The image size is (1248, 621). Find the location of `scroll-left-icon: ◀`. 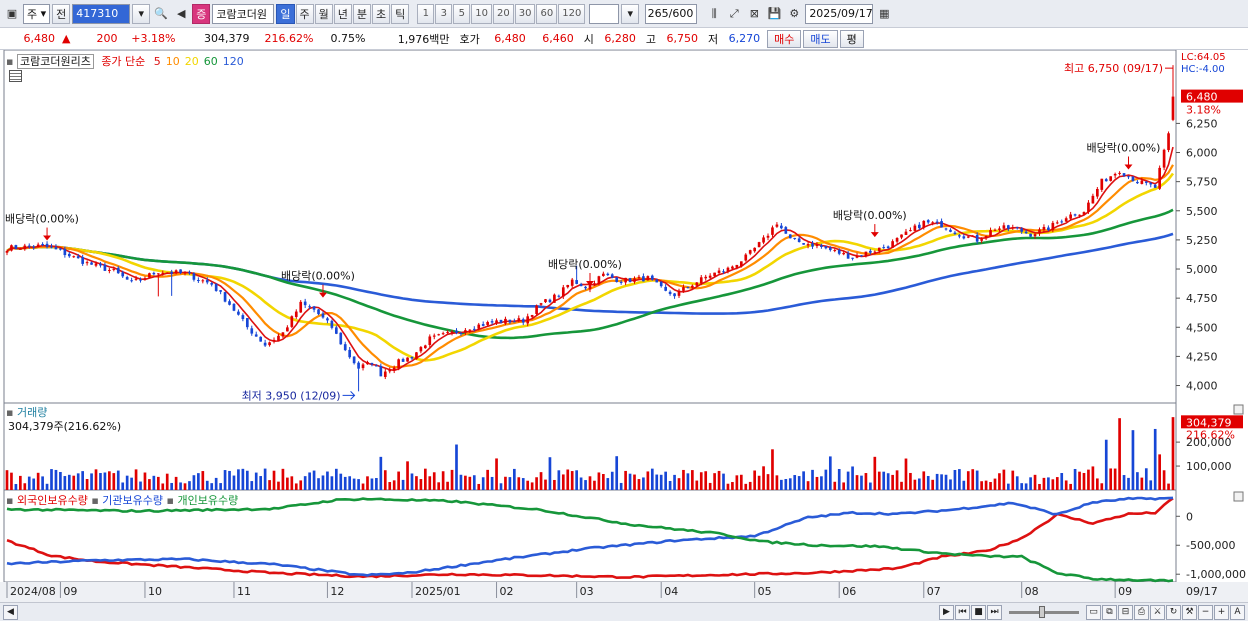

scroll-left-icon: ◀ is located at coordinates (10, 612).